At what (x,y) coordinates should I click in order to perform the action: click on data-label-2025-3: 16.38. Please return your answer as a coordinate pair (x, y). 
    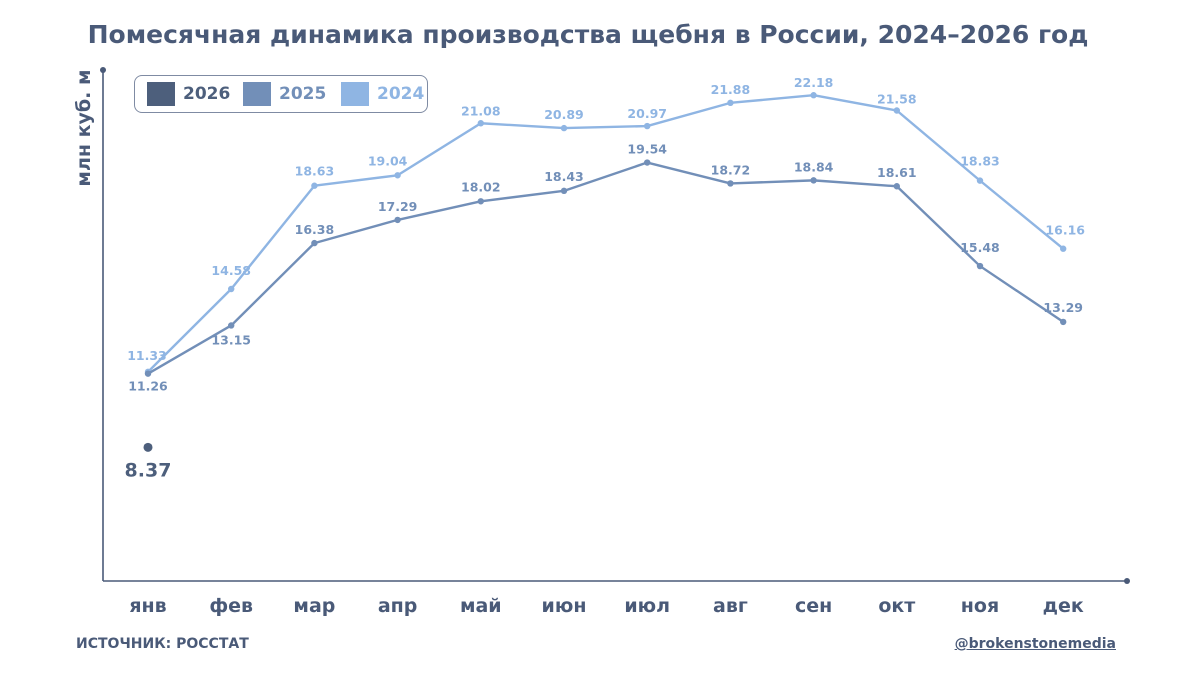
    Looking at the image, I should click on (315, 229).